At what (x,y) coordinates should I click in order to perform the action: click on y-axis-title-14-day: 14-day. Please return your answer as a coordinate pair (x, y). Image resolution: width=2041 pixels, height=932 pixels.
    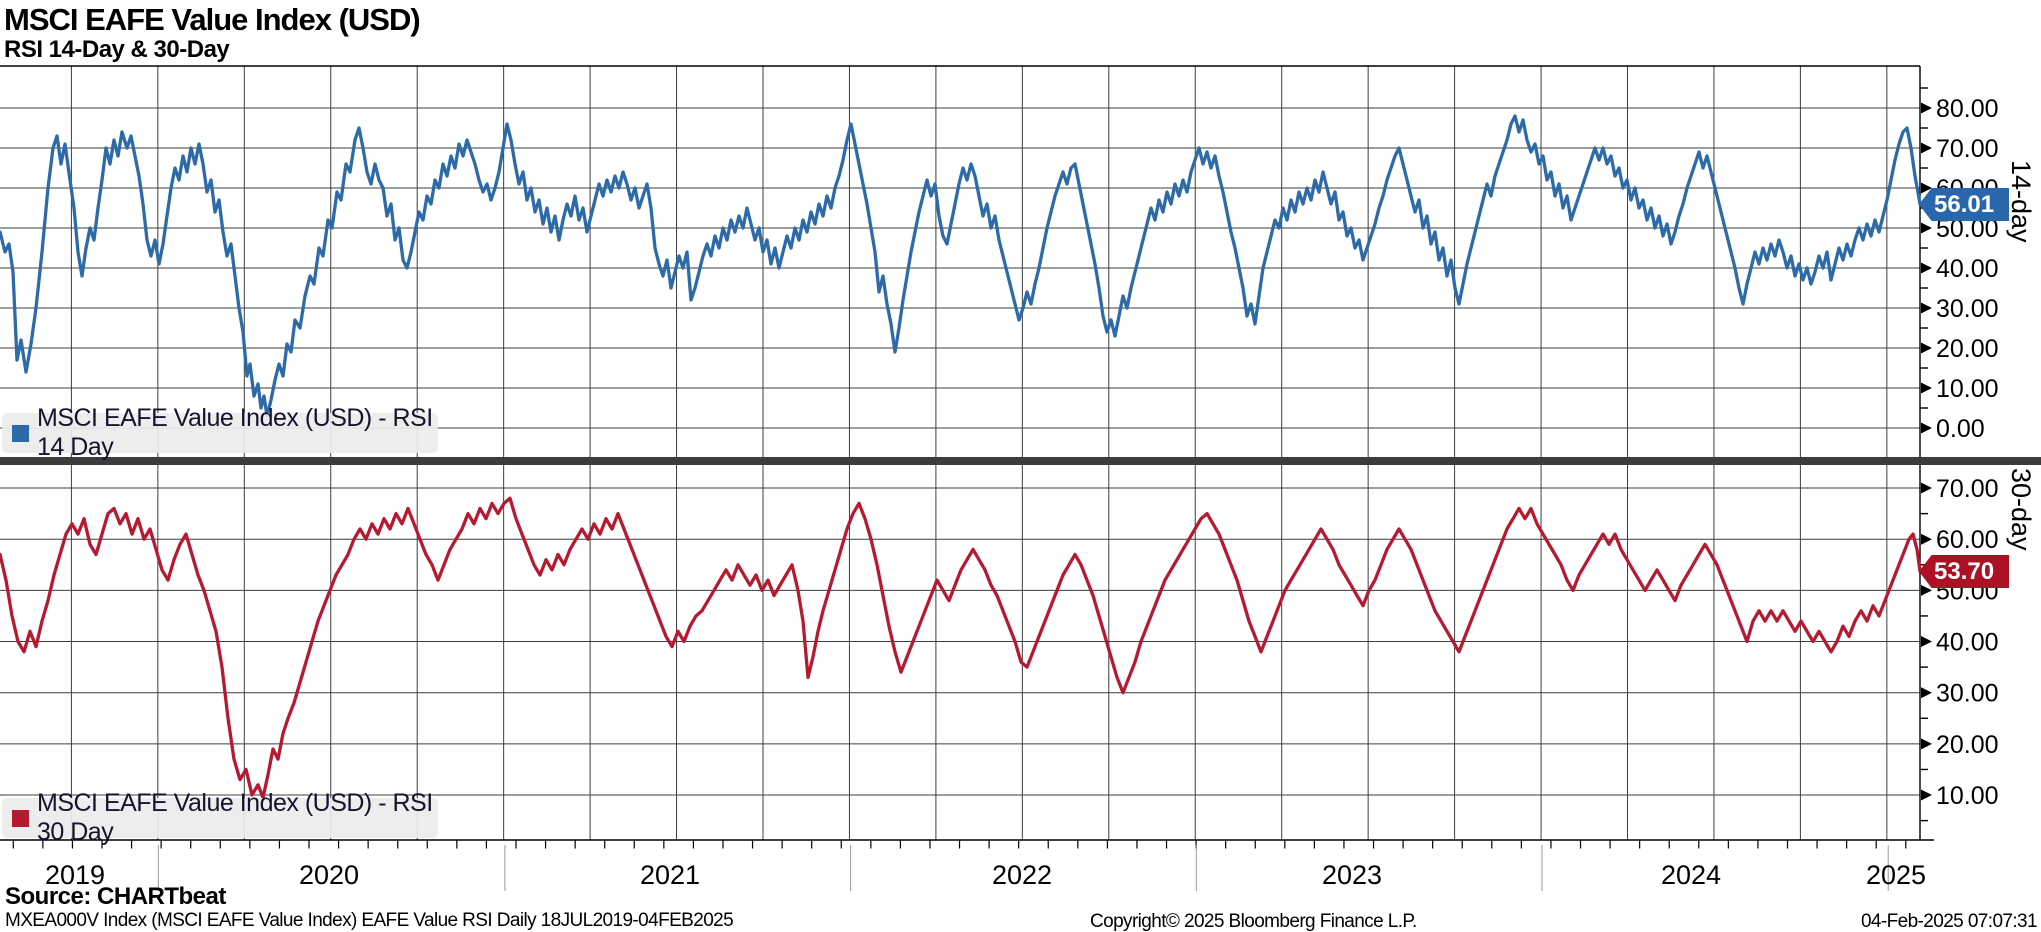
    Looking at the image, I should click on (2021, 201).